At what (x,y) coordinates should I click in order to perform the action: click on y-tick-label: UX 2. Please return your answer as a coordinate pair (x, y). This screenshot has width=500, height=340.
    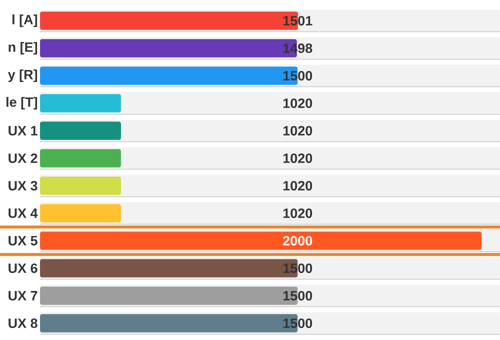
    Looking at the image, I should click on (23, 158).